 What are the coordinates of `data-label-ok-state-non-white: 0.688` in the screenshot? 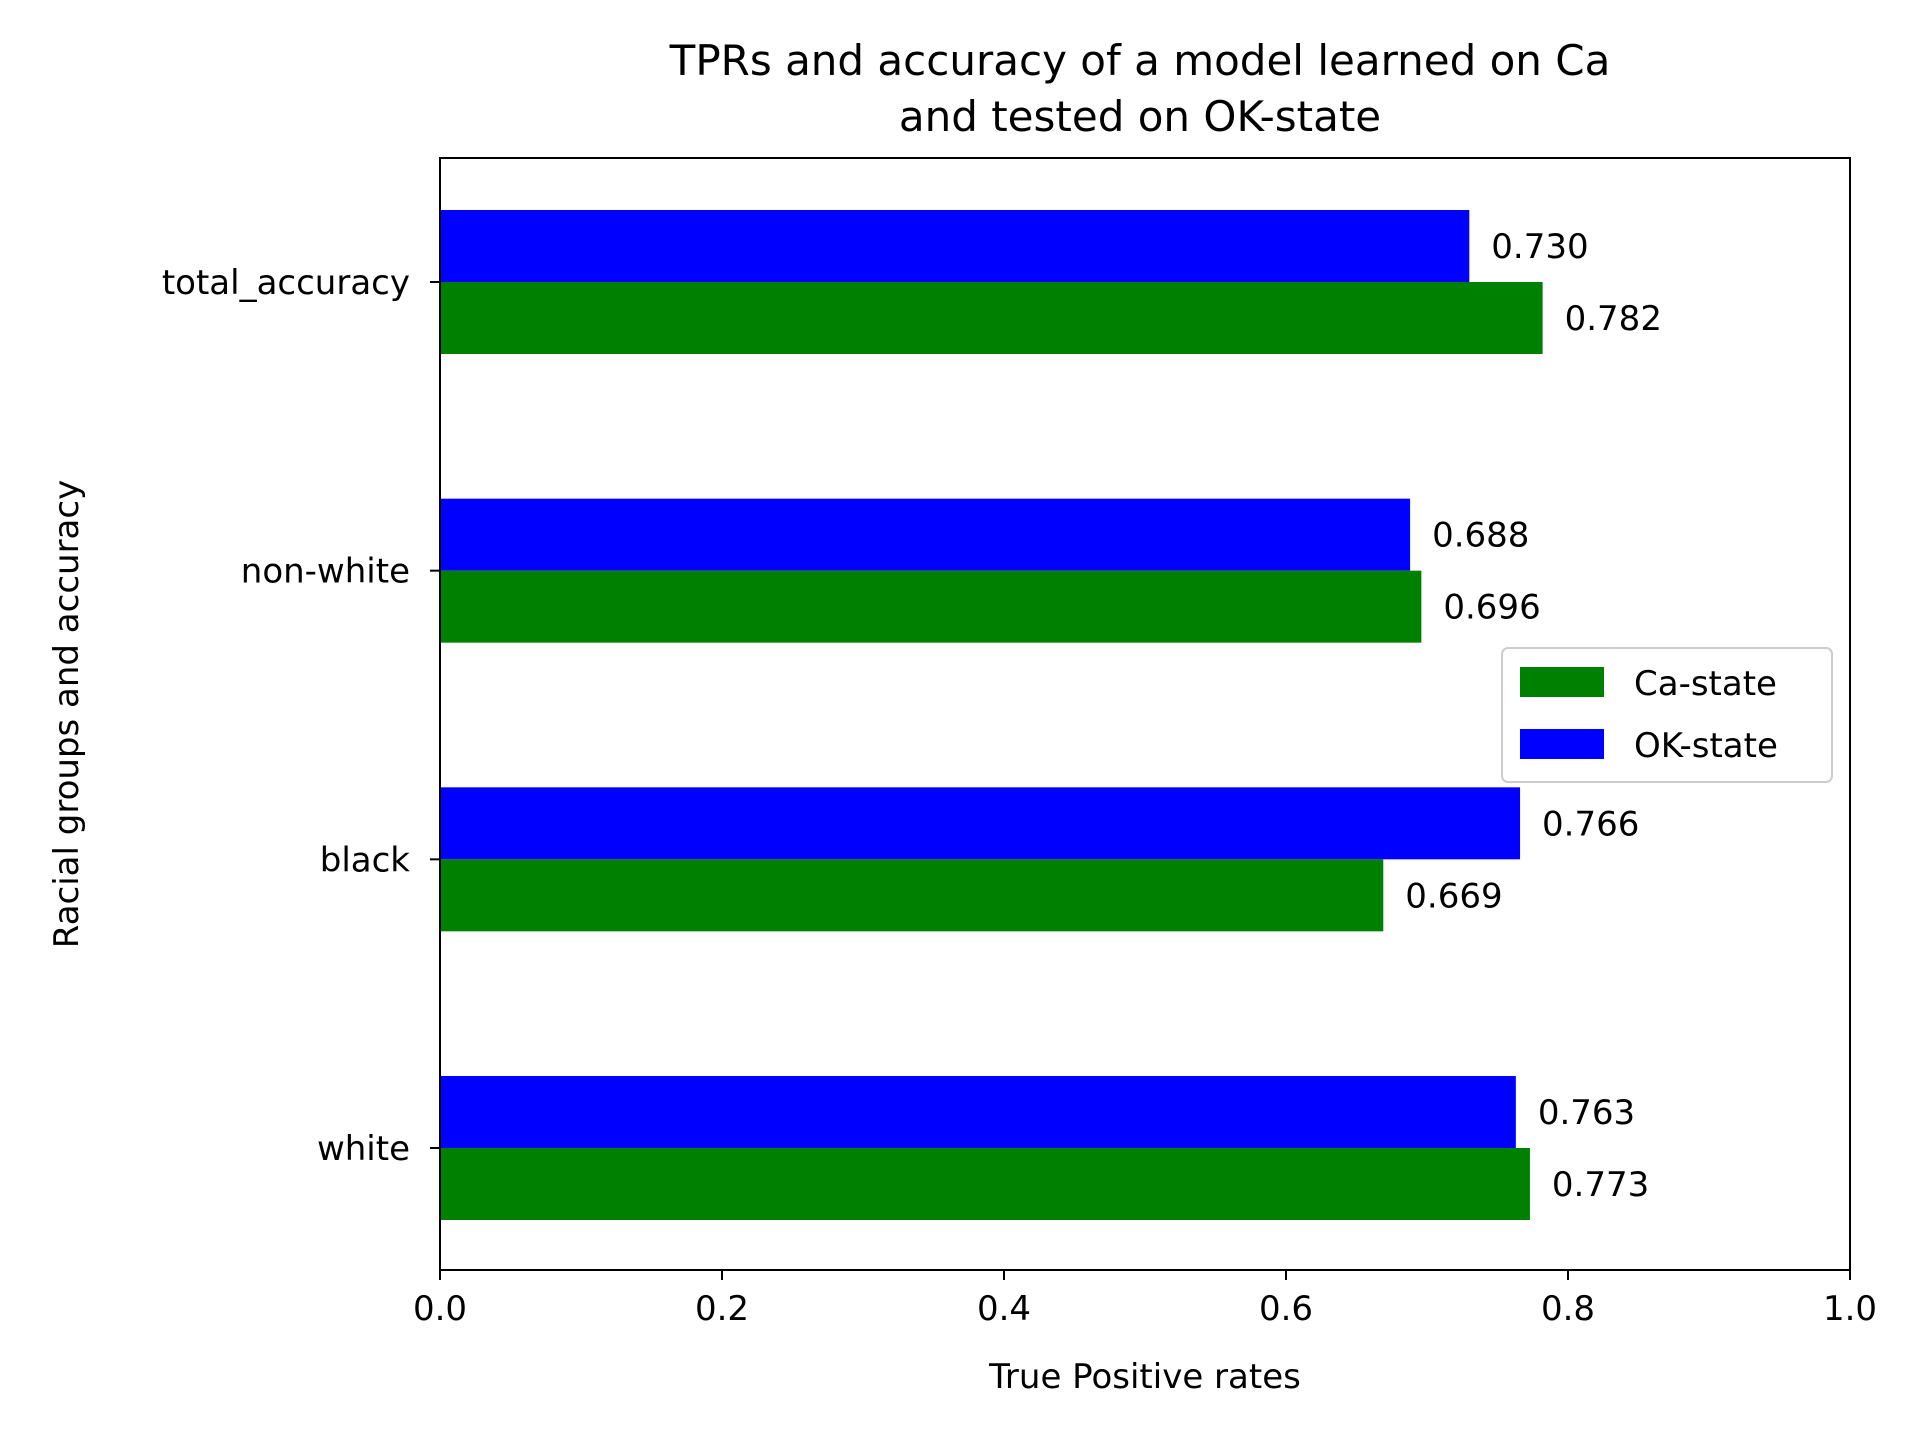 It's located at (1480, 536).